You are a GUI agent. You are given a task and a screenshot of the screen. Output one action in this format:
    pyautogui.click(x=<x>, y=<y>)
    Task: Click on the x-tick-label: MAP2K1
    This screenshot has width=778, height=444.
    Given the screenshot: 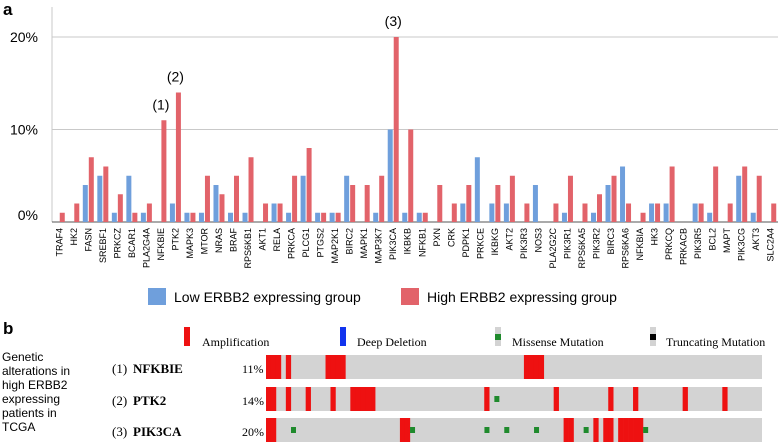 What is the action you would take?
    pyautogui.click(x=335, y=246)
    